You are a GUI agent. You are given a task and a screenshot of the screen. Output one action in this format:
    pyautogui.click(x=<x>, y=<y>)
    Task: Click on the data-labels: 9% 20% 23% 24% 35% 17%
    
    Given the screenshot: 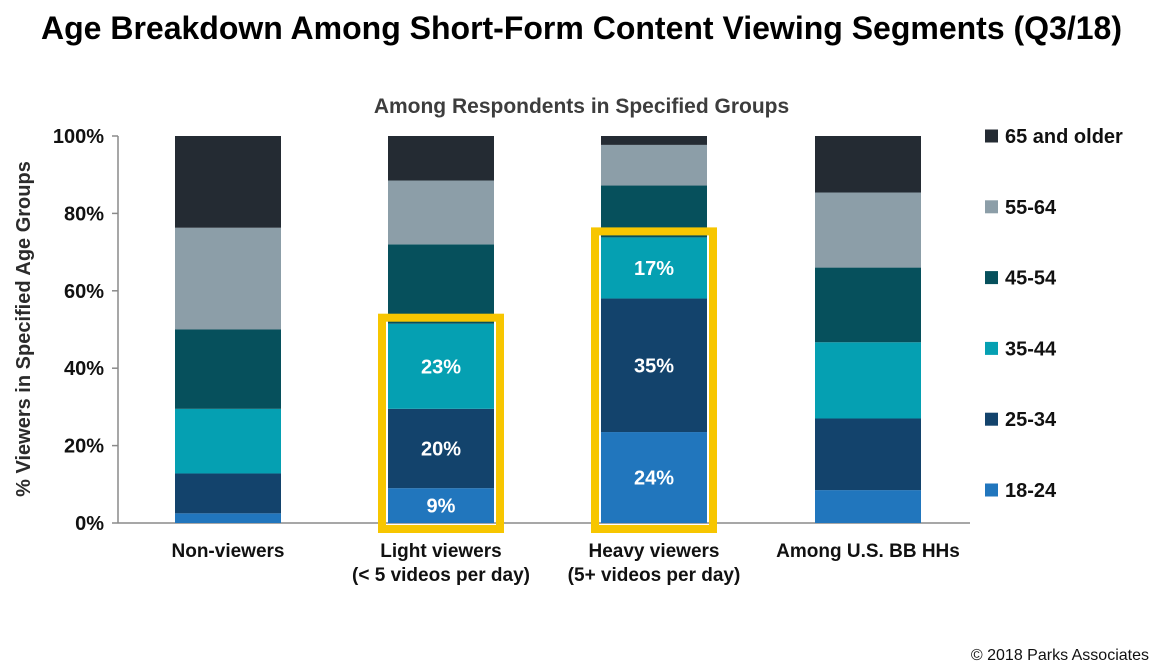 What is the action you would take?
    pyautogui.click(x=547, y=388)
    